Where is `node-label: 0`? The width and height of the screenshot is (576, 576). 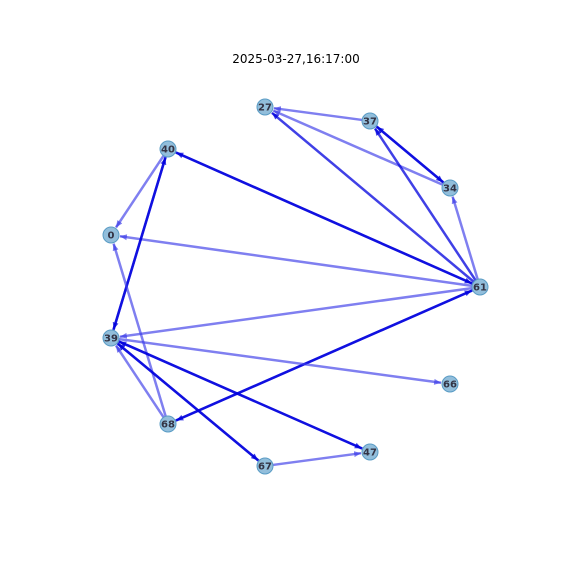 node-label: 0 is located at coordinates (111, 236).